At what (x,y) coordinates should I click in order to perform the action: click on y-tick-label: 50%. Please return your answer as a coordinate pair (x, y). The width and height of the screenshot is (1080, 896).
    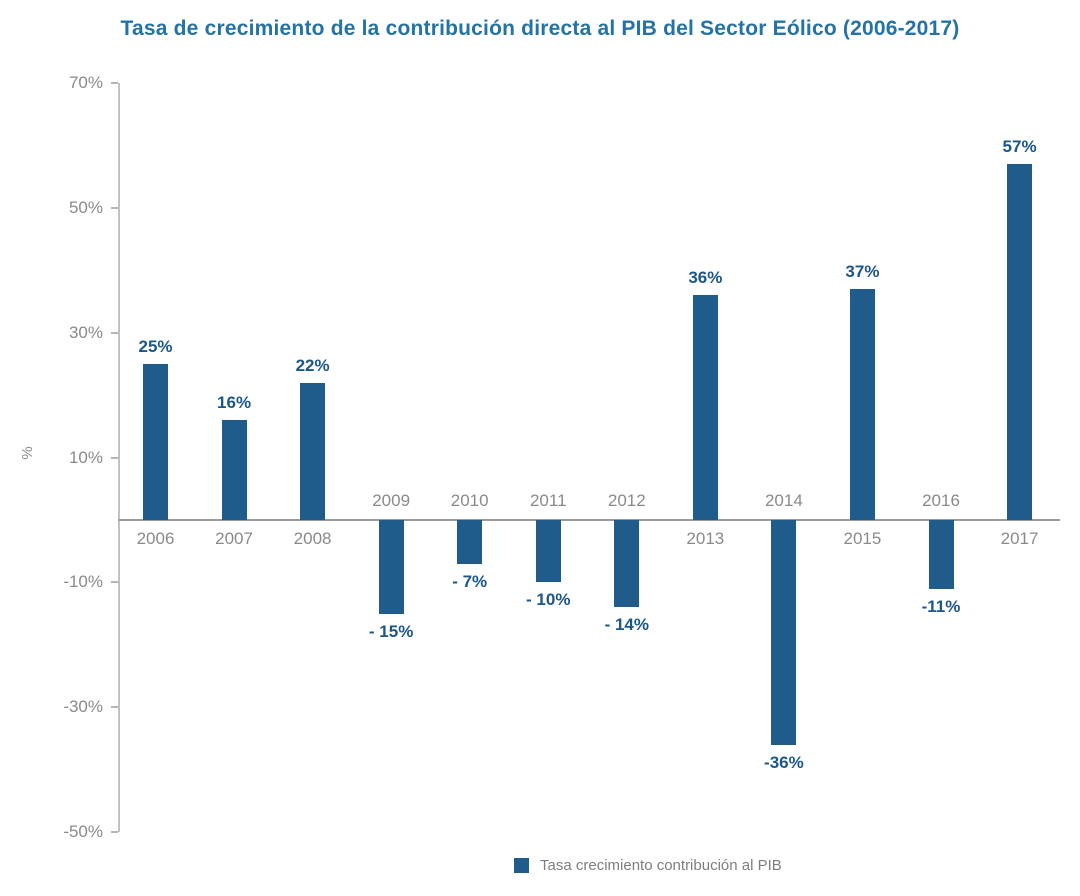
    Looking at the image, I should click on (85, 207).